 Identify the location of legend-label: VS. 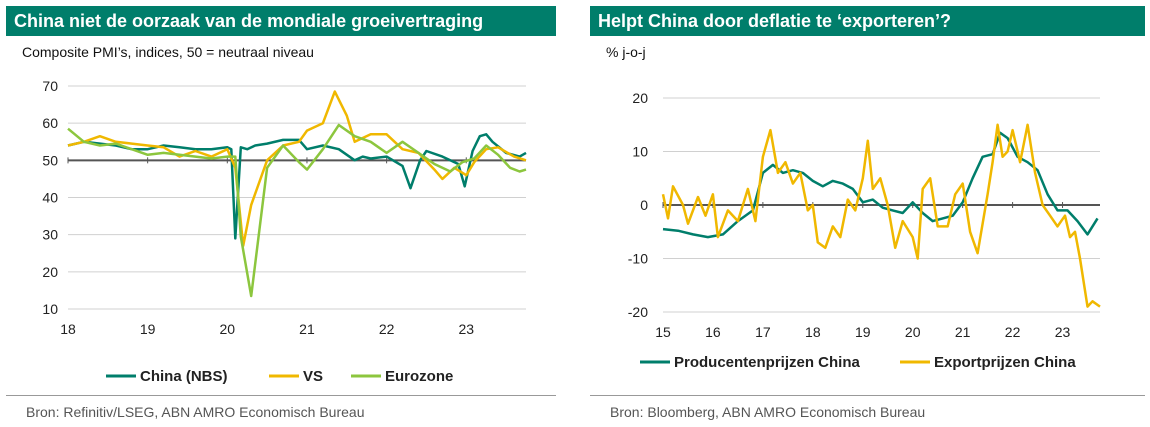
(313, 376).